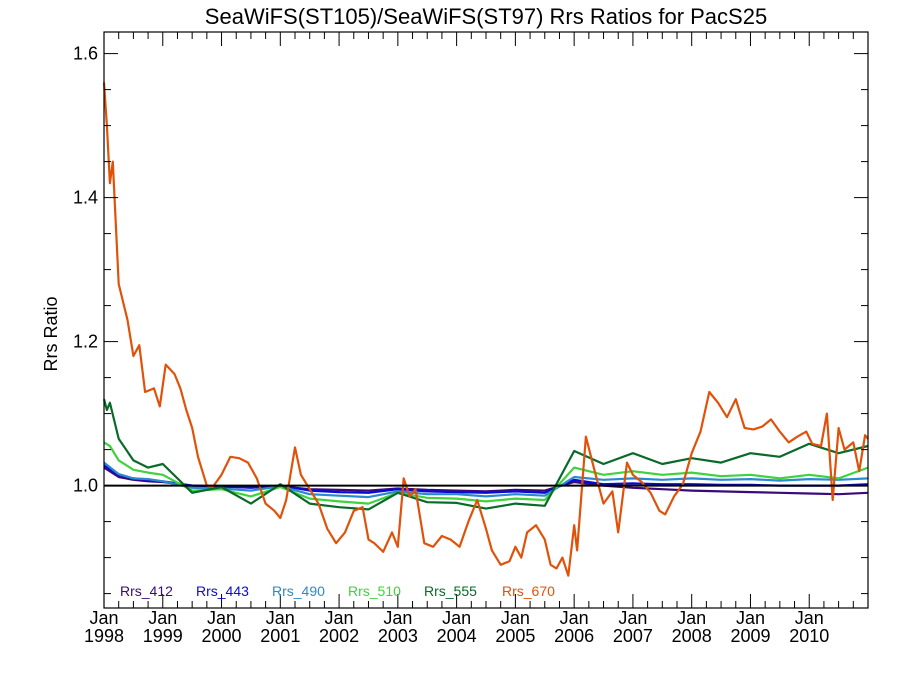 The image size is (900, 675). Describe the element at coordinates (222, 591) in the screenshot. I see `legend-label-rrs_443: Rrs_443` at that location.